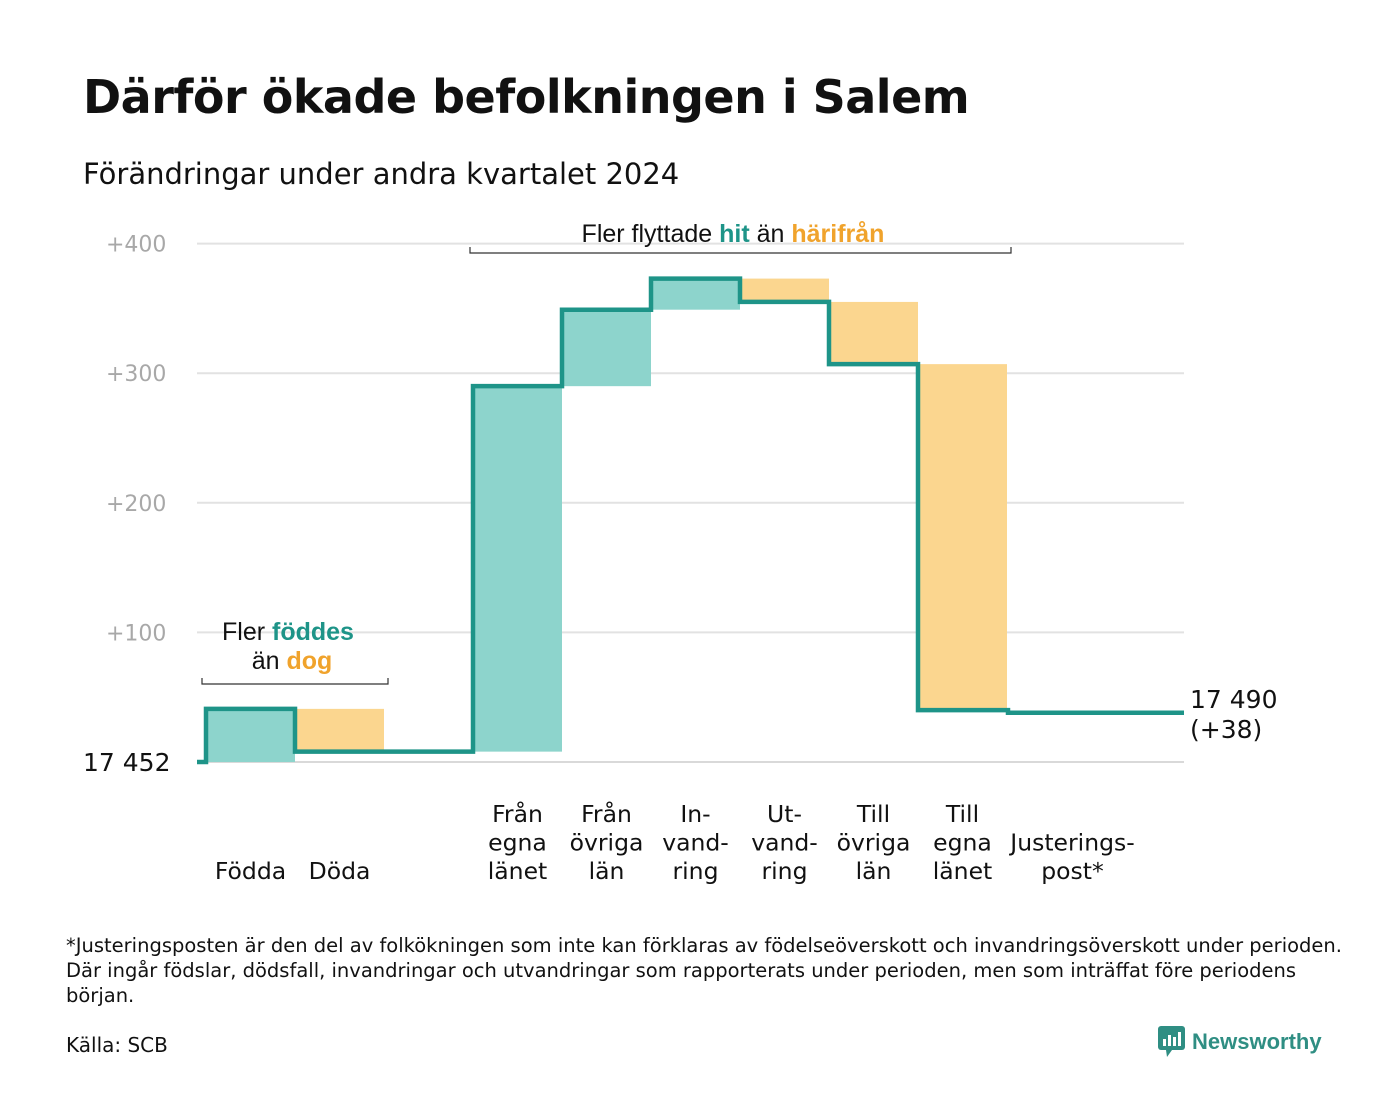 The image size is (1400, 1120). I want to click on newsworthy-logo-icon, so click(1171, 1041).